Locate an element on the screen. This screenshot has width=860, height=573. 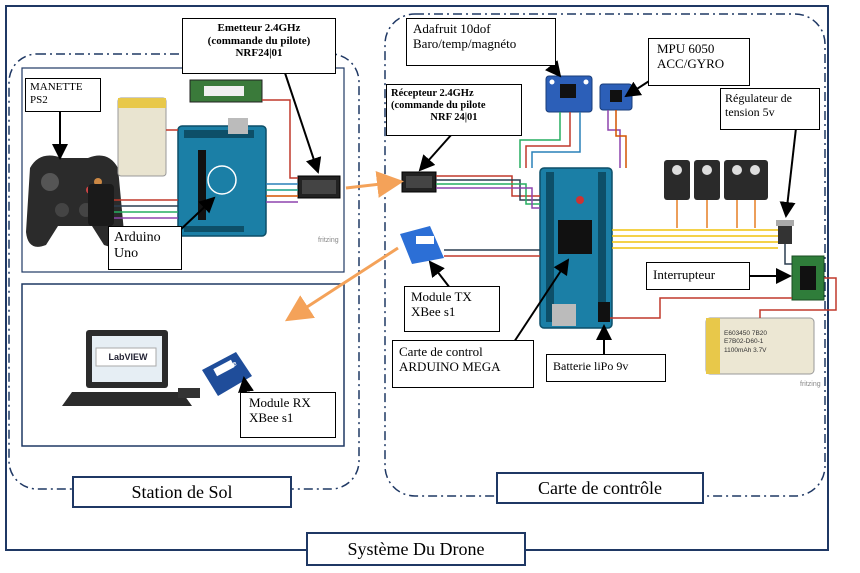
radio-link-arrow is located at coordinates (374, 184).